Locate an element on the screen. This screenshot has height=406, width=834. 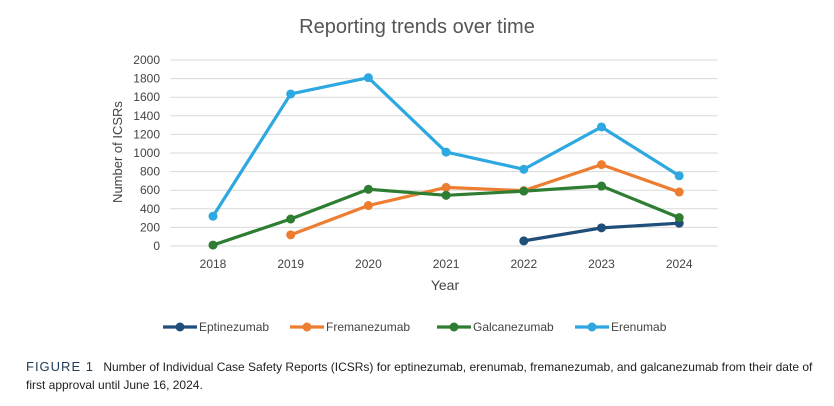
point-galcanezumab-2018 is located at coordinates (213, 245).